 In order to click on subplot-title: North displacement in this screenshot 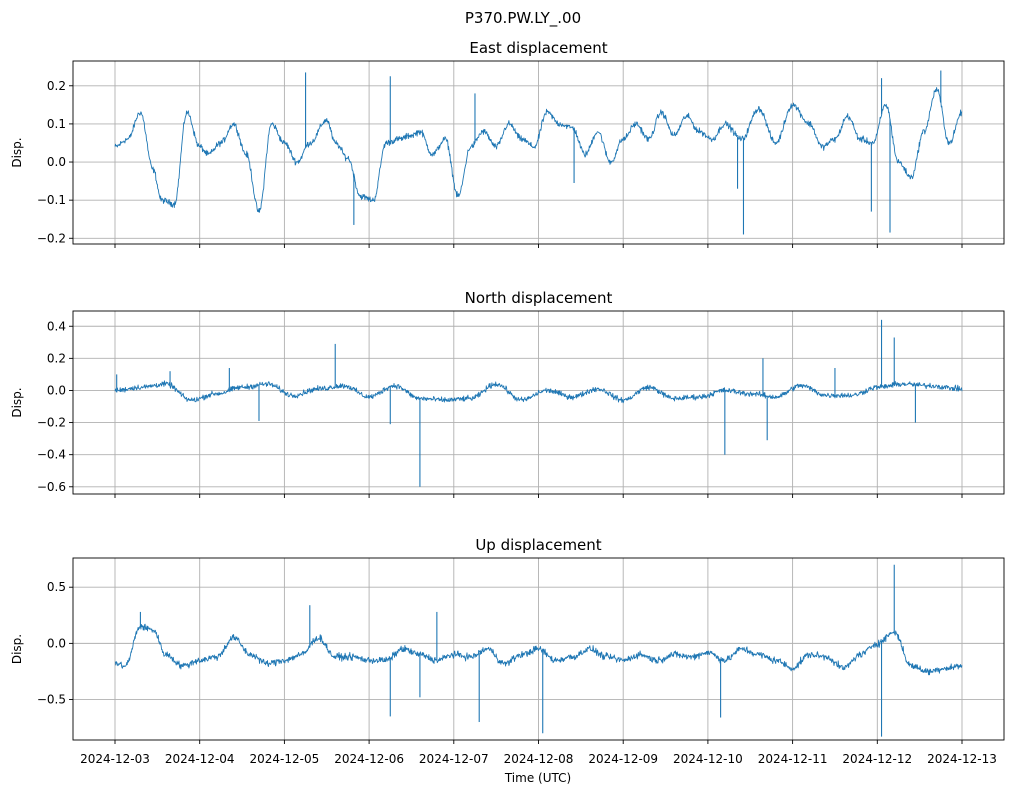, I will do `click(539, 298)`.